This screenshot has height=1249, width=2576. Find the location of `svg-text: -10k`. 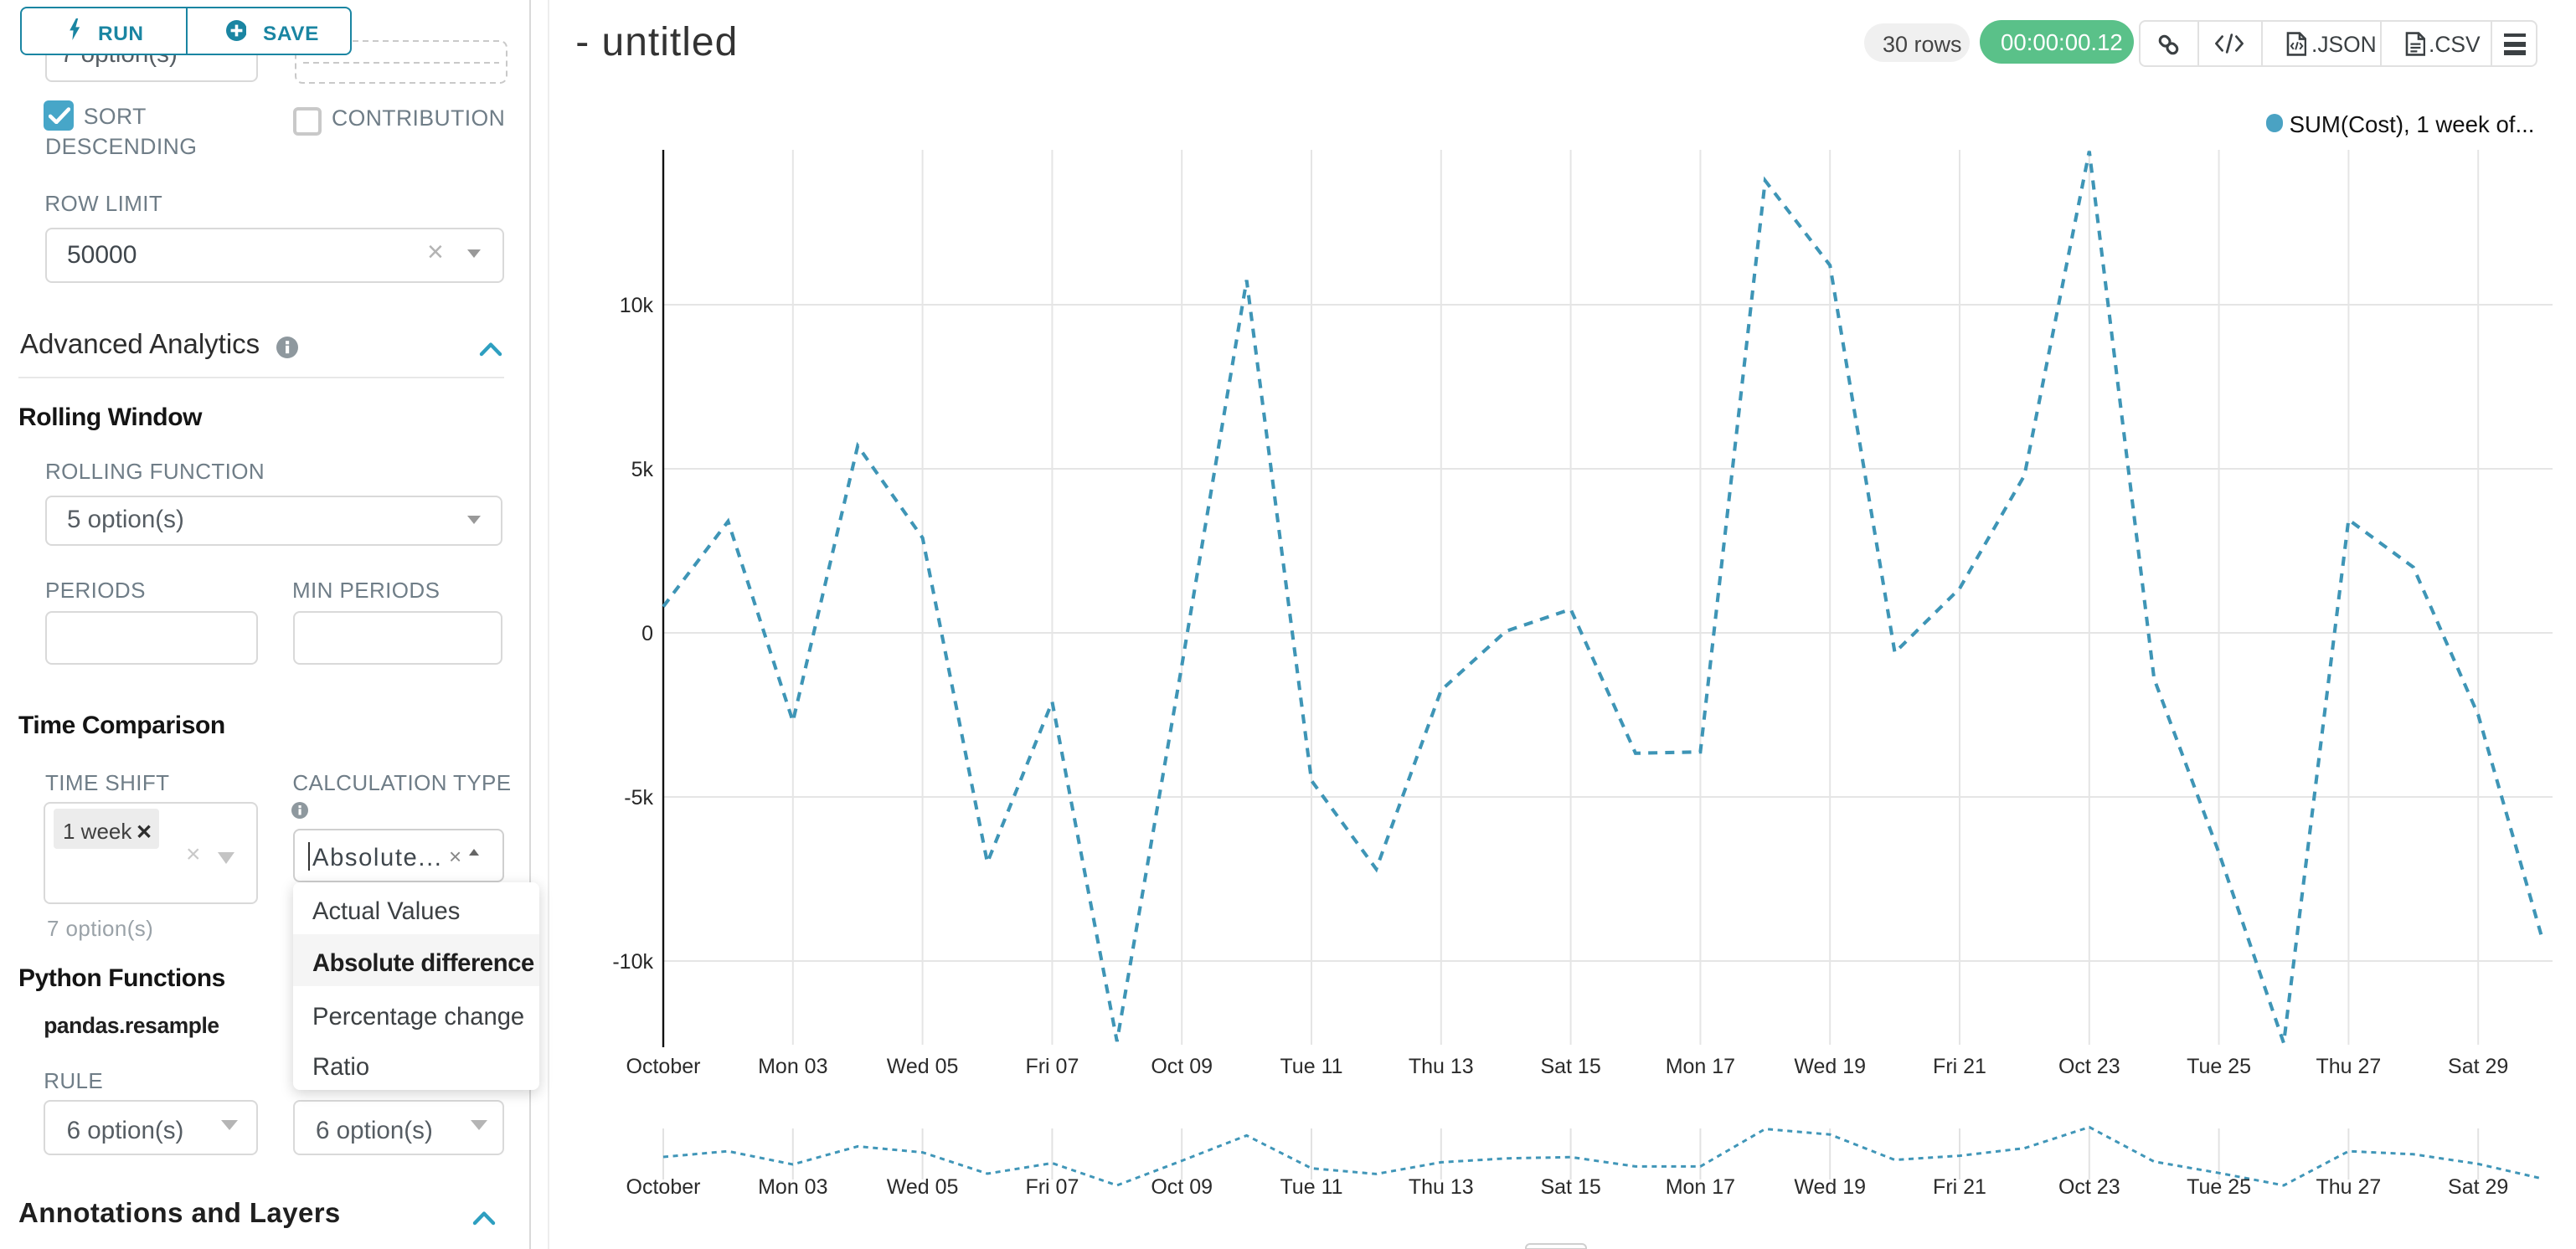

svg-text: -10k is located at coordinates (632, 962).